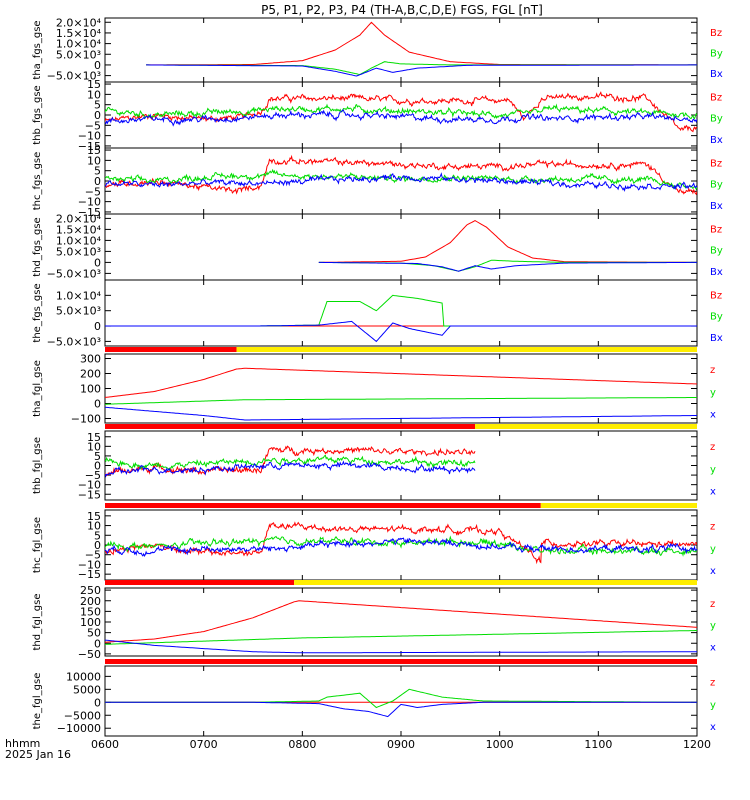 This screenshot has height=800, width=750. Describe the element at coordinates (89, 654) in the screenshot. I see `y-tick-label: −50` at that location.